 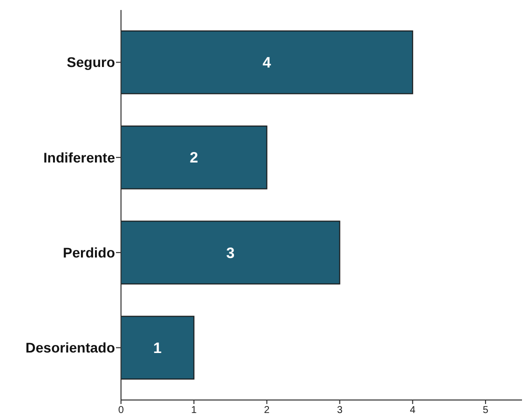 I want to click on y-tick-label: Desorientado, so click(x=70, y=348).